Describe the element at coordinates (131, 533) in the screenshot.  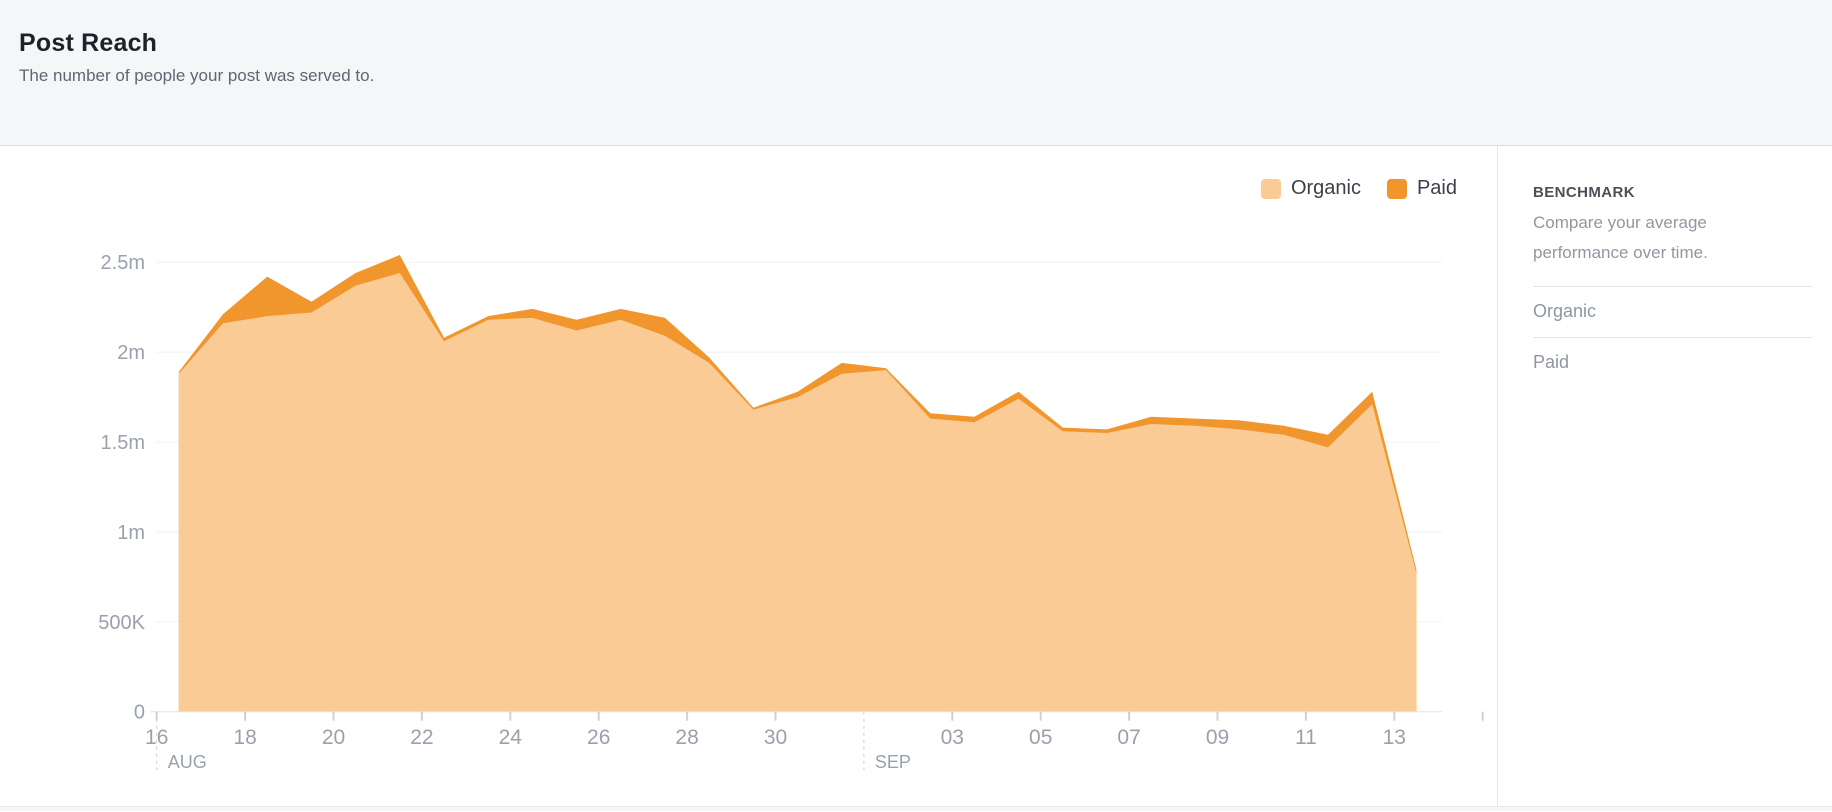
I see `y-axis-label: 1m` at that location.